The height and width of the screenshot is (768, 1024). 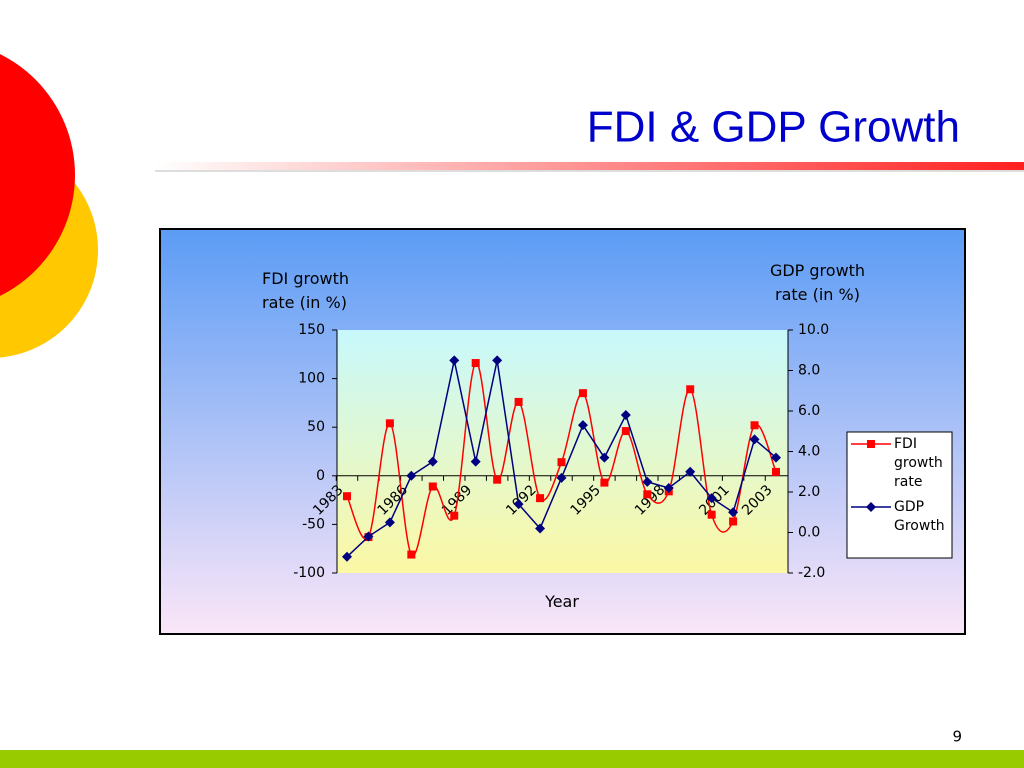 I want to click on legend-label: GDP Growth, so click(x=919, y=516).